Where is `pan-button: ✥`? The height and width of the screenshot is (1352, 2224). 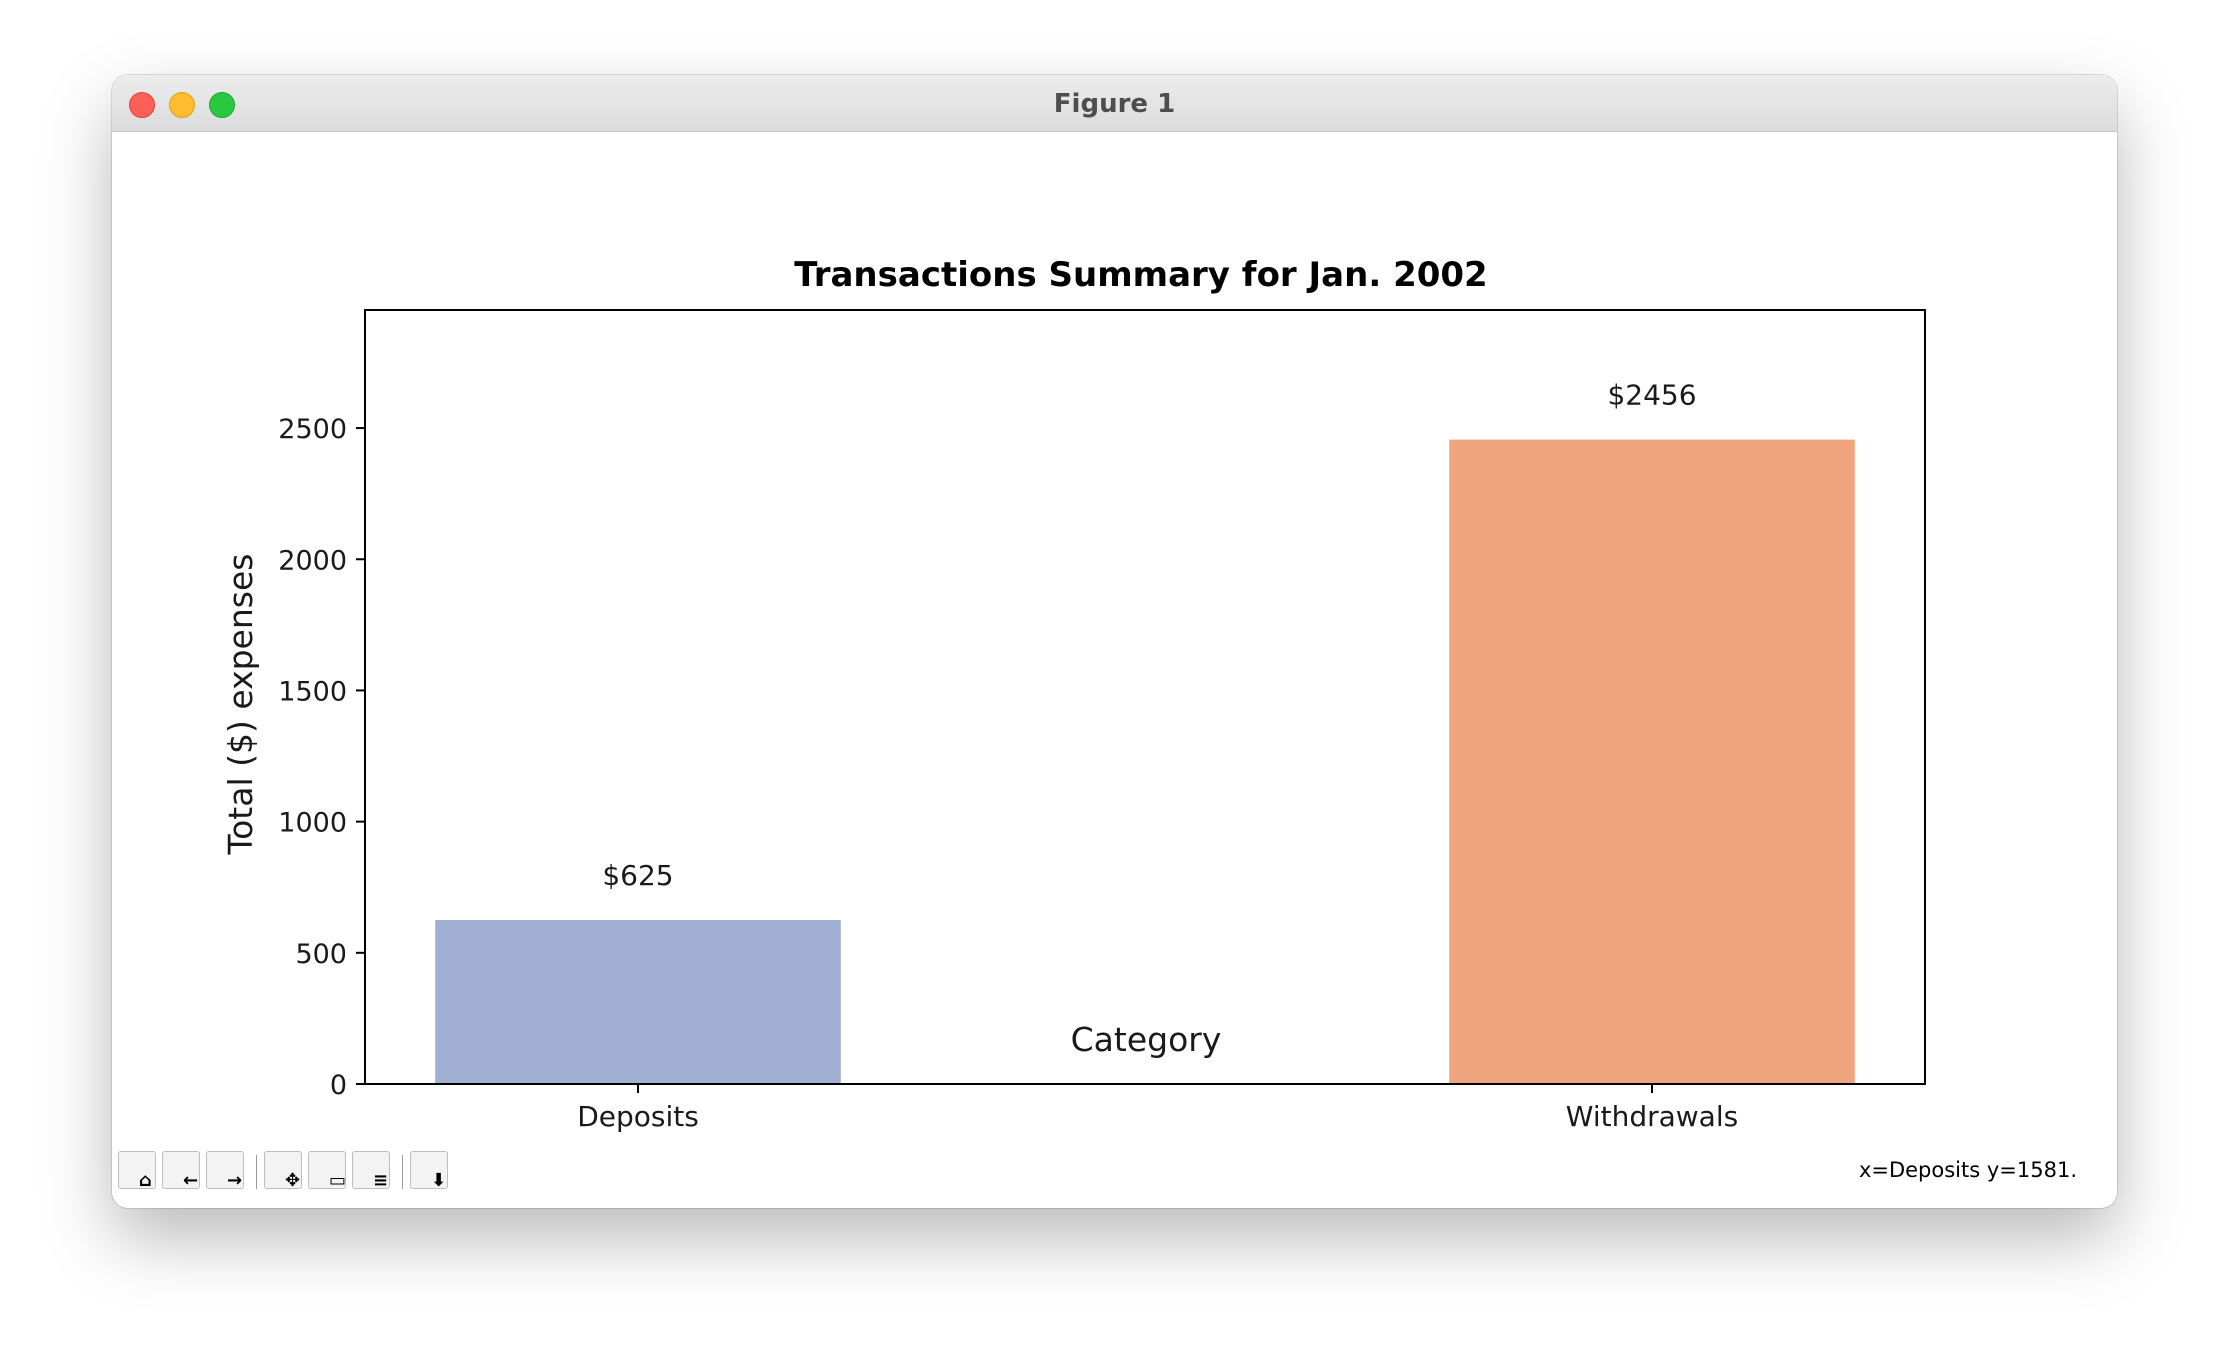
pan-button: ✥ is located at coordinates (283, 1170).